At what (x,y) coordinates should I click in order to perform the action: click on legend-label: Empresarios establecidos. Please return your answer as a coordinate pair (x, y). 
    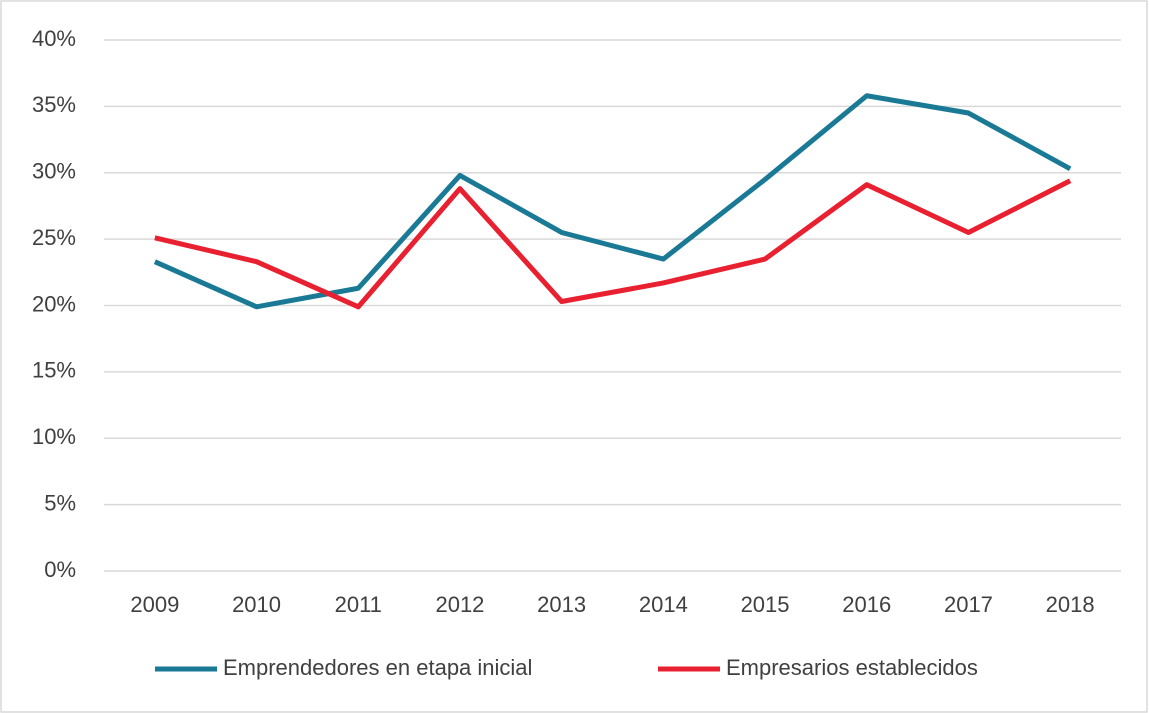
    Looking at the image, I should click on (852, 667).